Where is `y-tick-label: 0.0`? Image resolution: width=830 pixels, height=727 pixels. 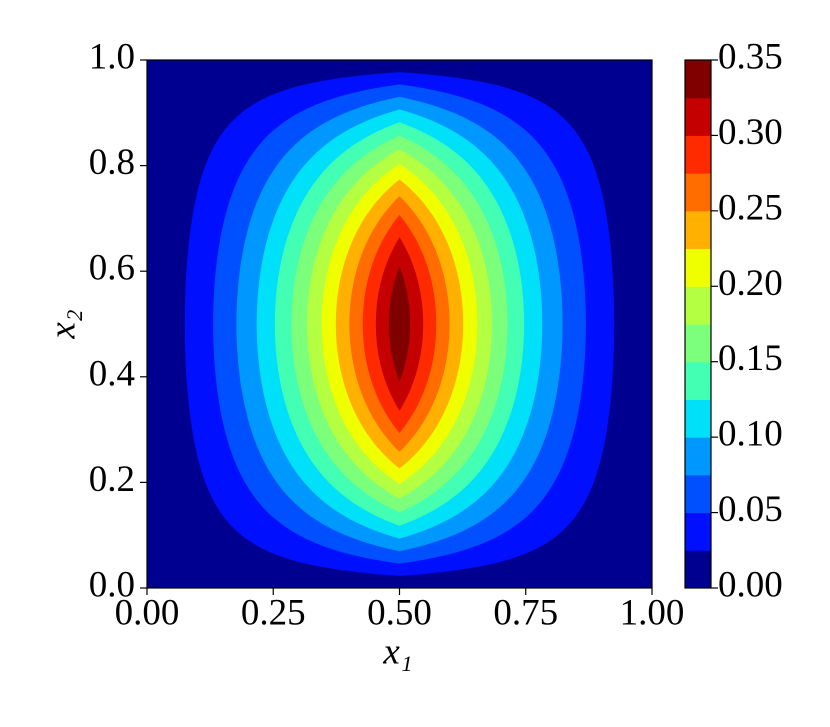
y-tick-label: 0.0 is located at coordinates (112, 584).